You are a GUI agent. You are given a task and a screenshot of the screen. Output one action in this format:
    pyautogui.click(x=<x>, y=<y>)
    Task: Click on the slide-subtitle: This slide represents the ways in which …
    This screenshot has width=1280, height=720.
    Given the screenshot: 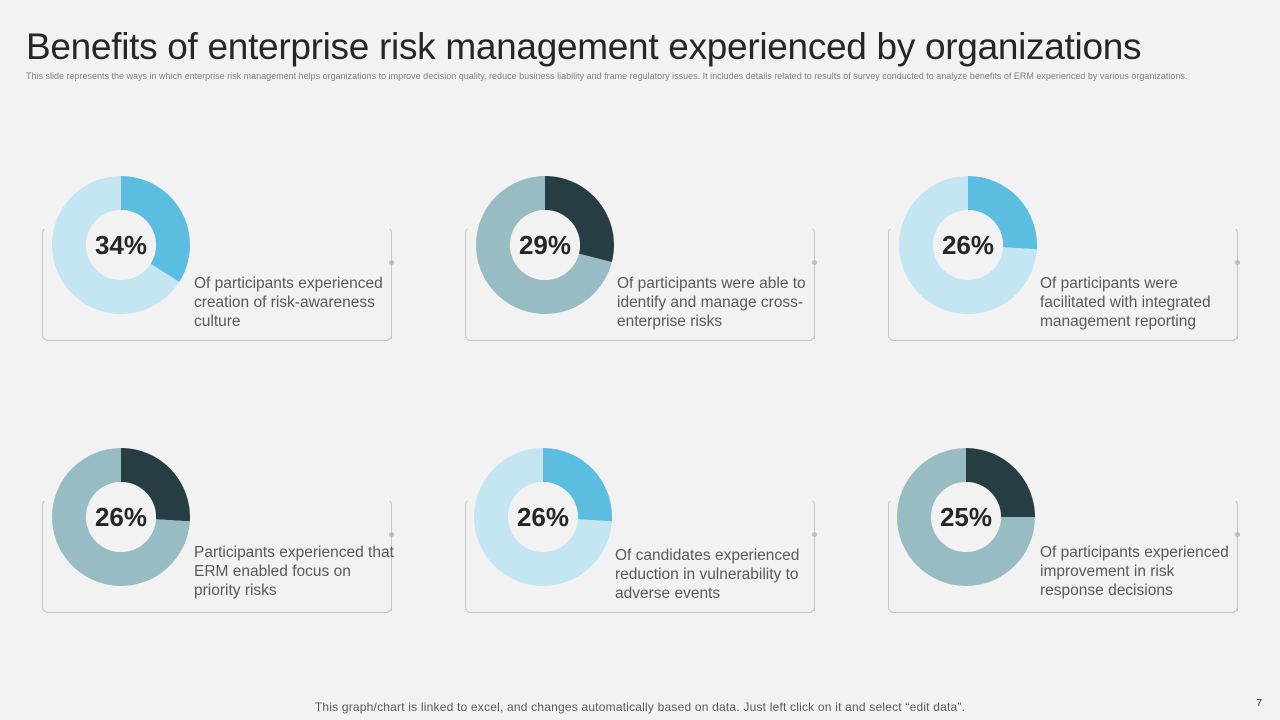 What is the action you would take?
    pyautogui.click(x=607, y=76)
    